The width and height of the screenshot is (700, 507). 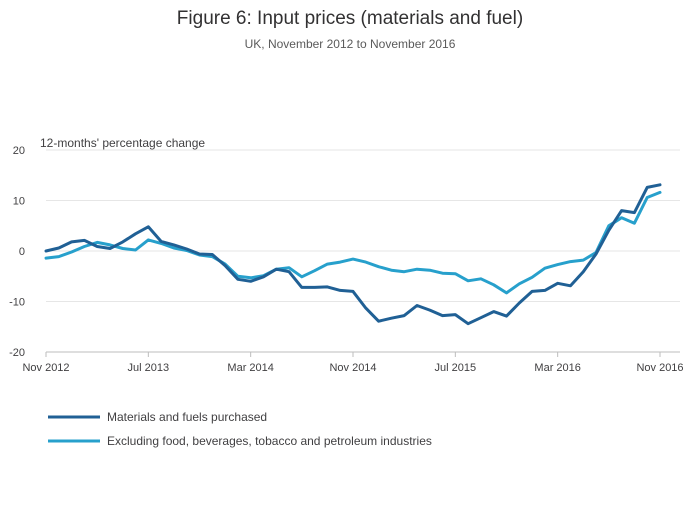 What do you see at coordinates (456, 368) in the screenshot?
I see `x-tick-label: Jul 2015` at bounding box center [456, 368].